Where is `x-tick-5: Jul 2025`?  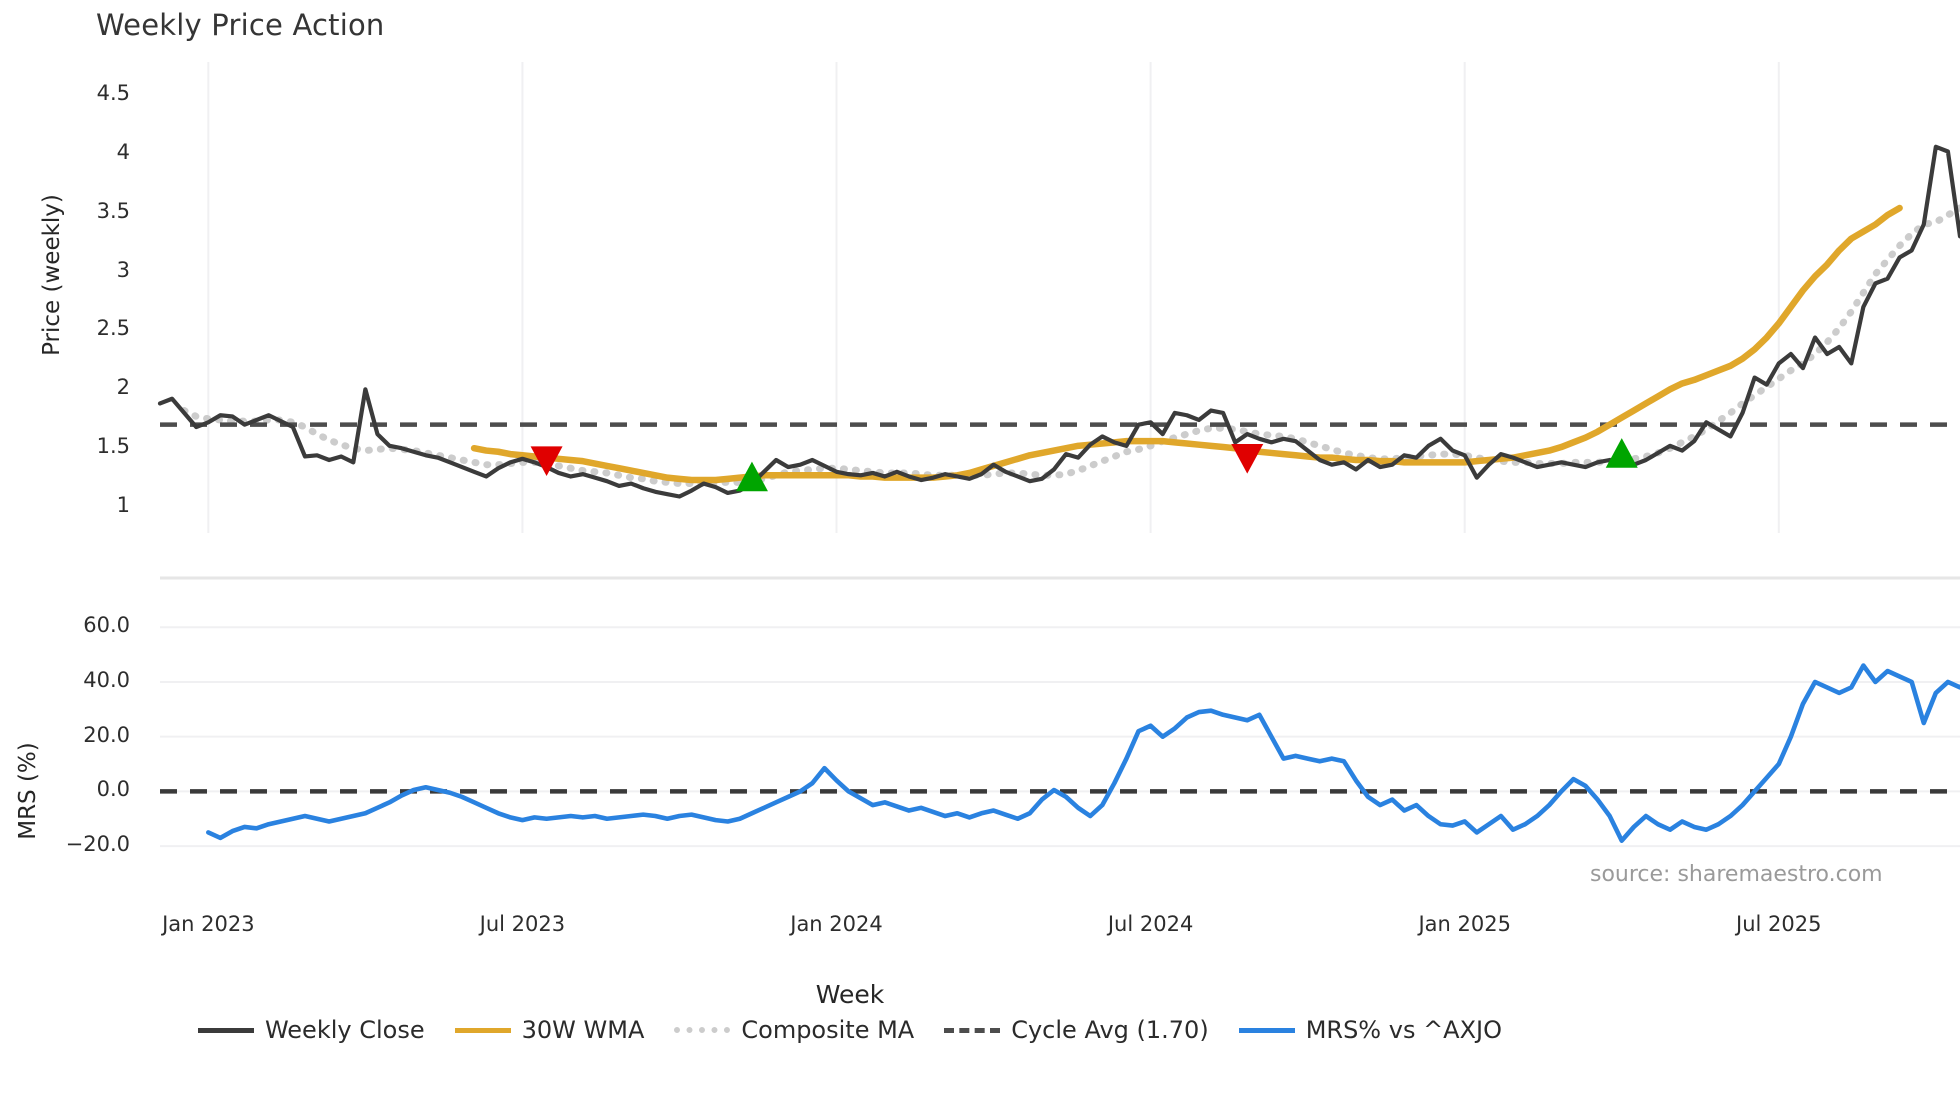
x-tick-5: Jul 2025 is located at coordinates (1779, 924).